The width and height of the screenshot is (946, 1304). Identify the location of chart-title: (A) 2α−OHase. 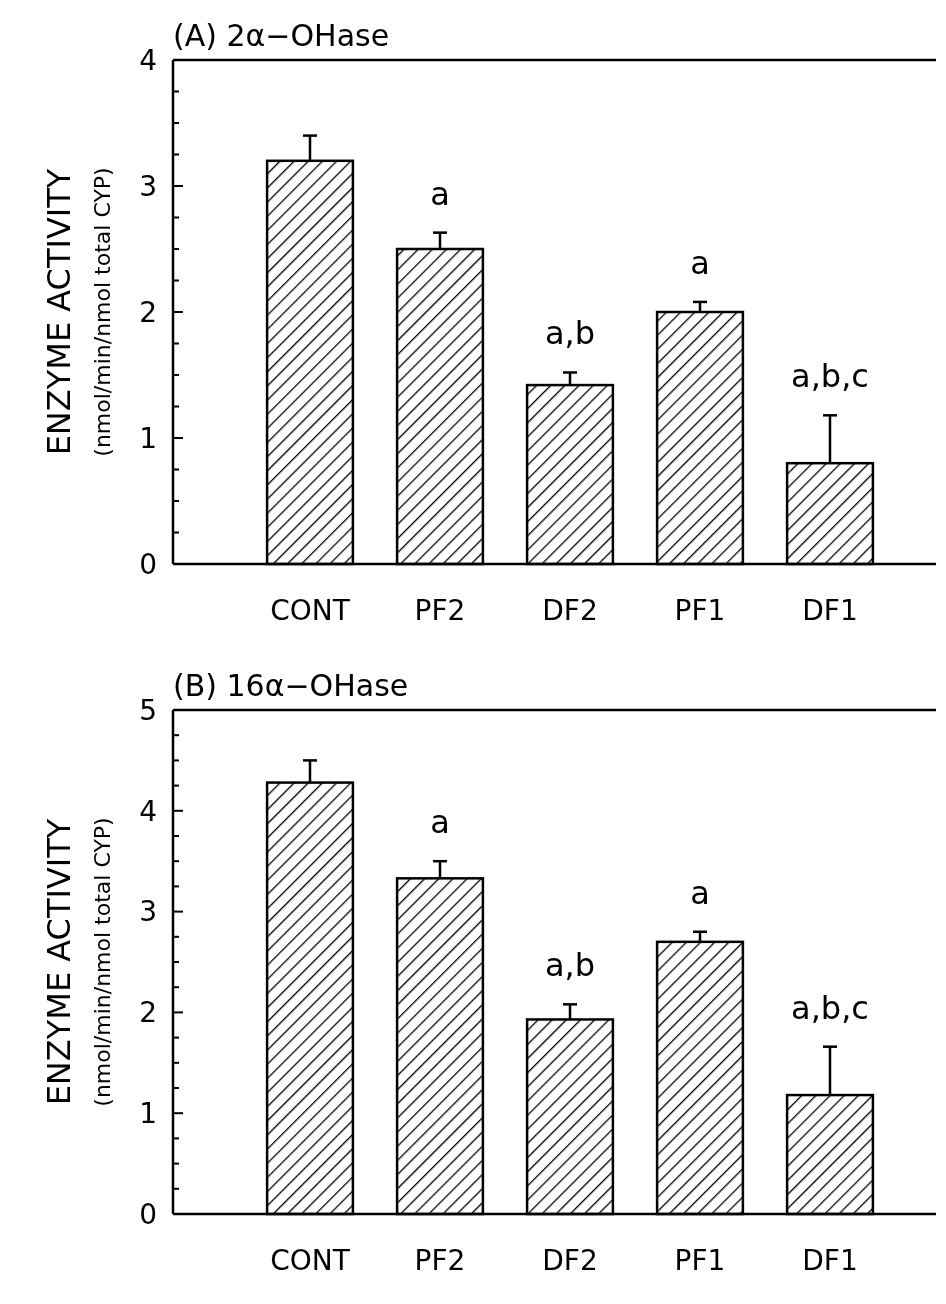
(281, 35).